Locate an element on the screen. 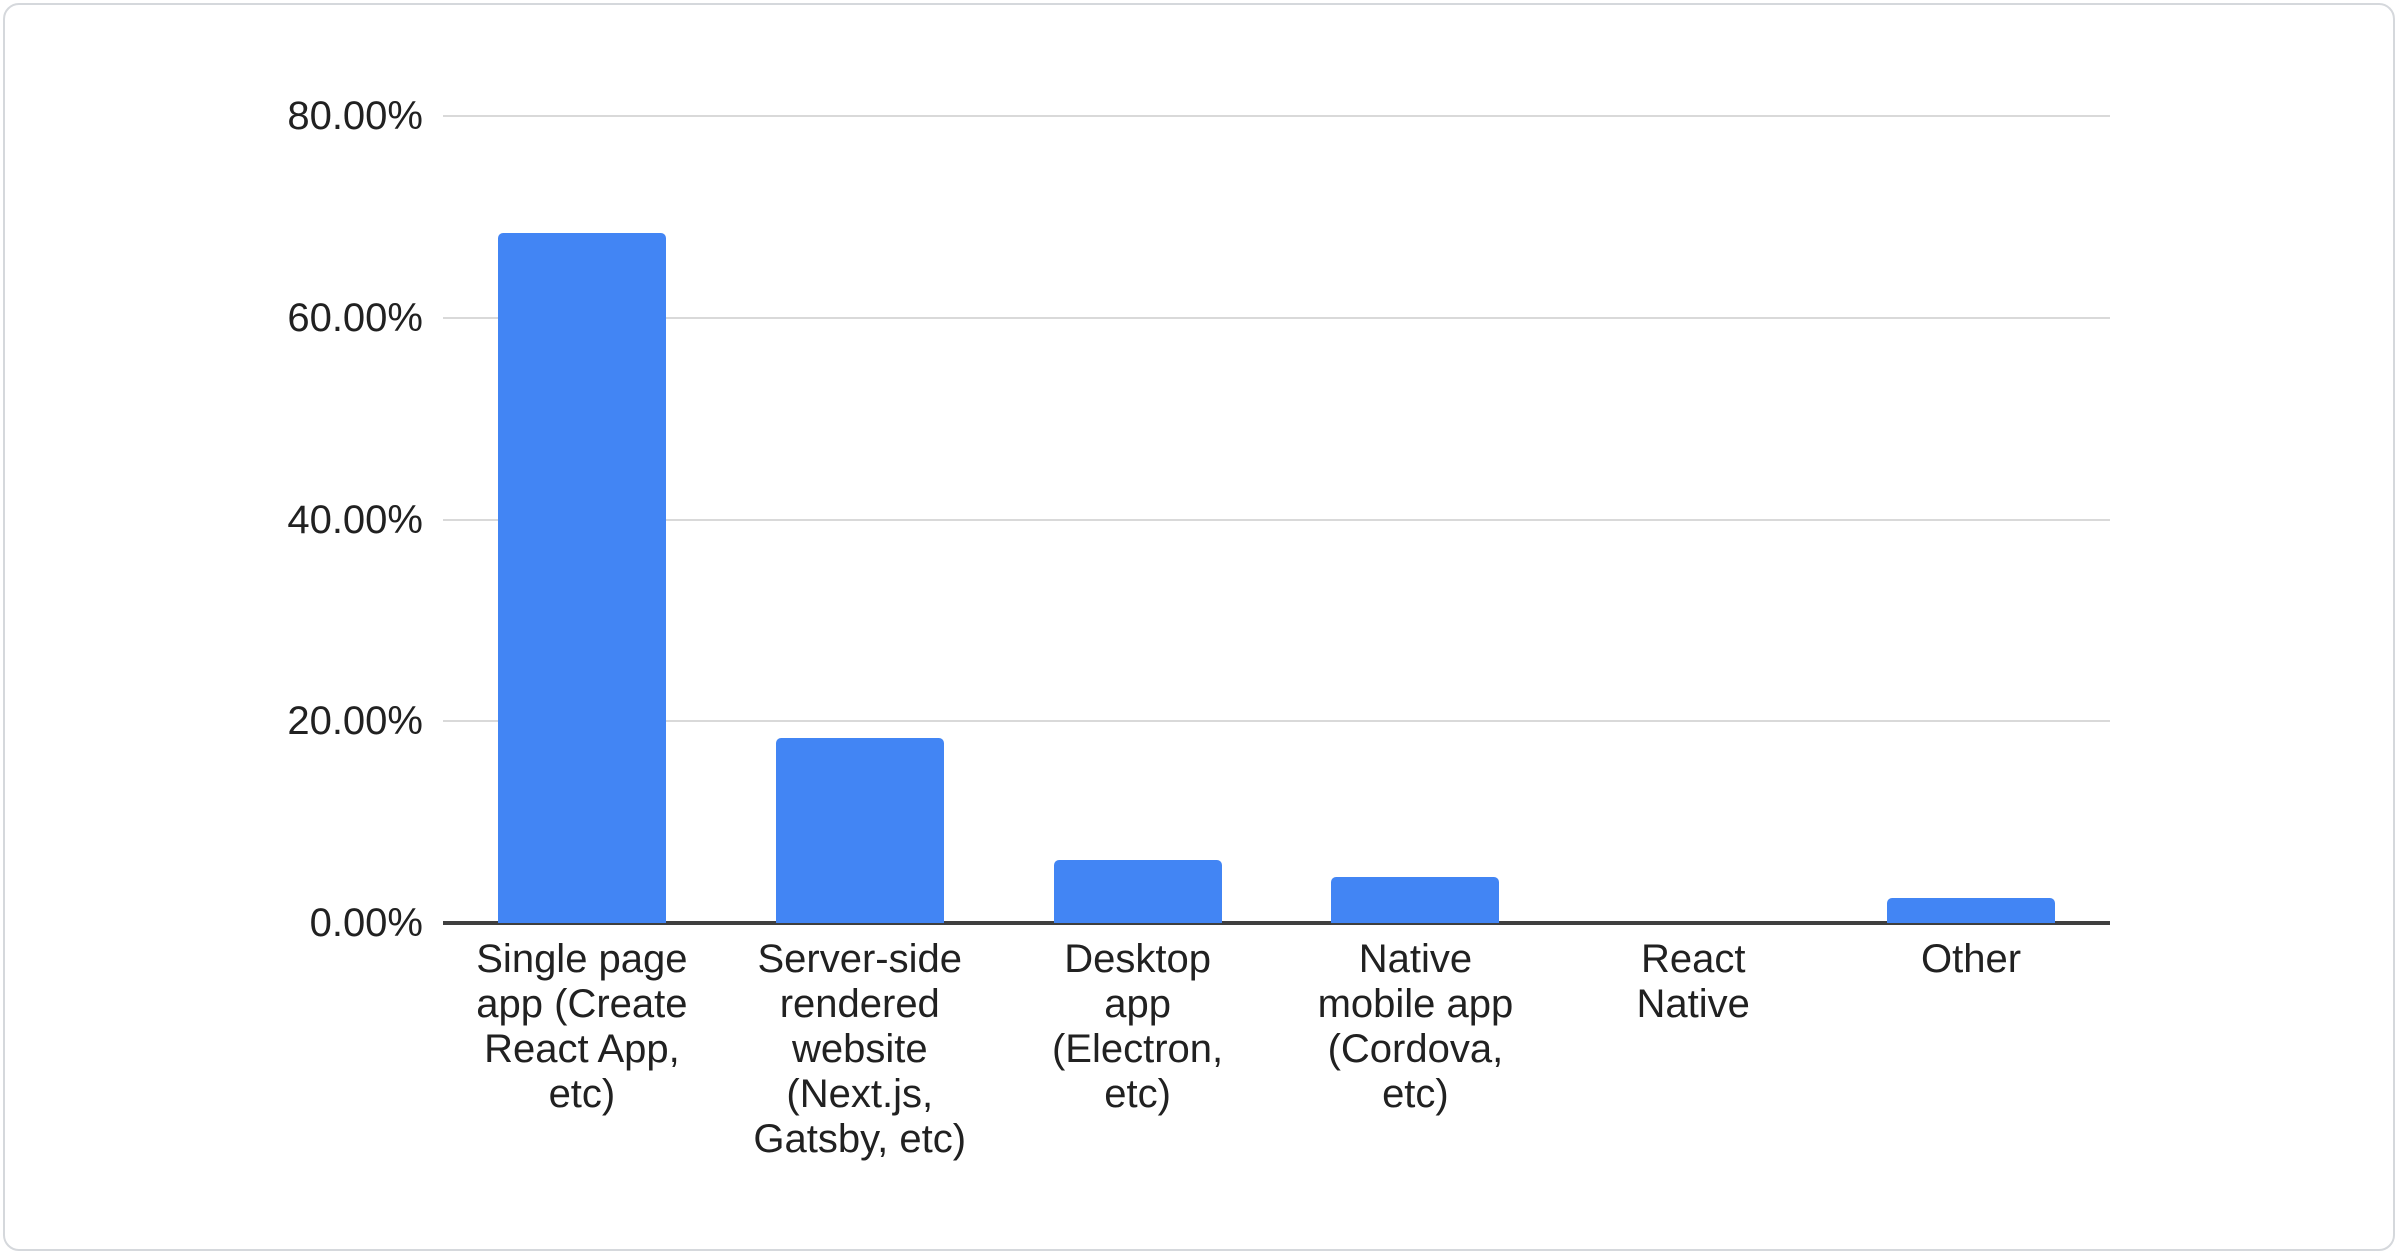  x-axis-label-line: Desktop is located at coordinates (1137, 959).